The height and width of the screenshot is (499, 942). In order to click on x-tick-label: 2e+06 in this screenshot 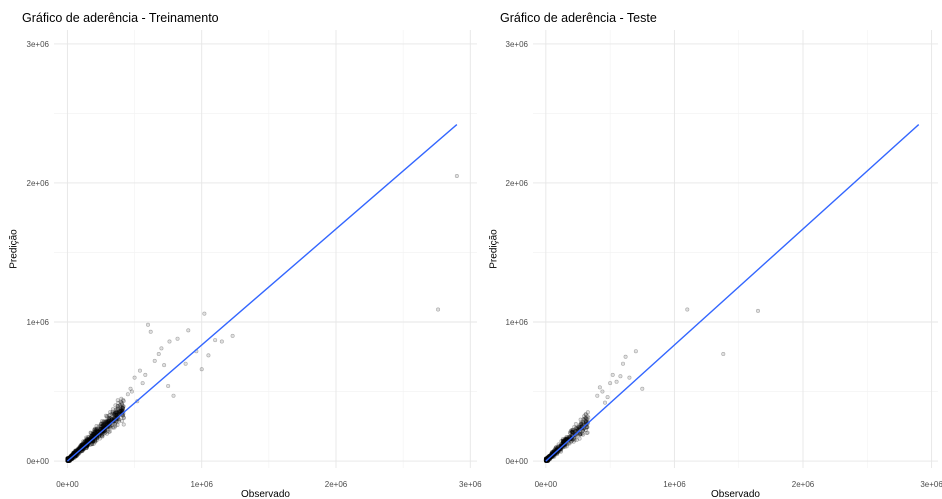, I will do `click(336, 484)`.